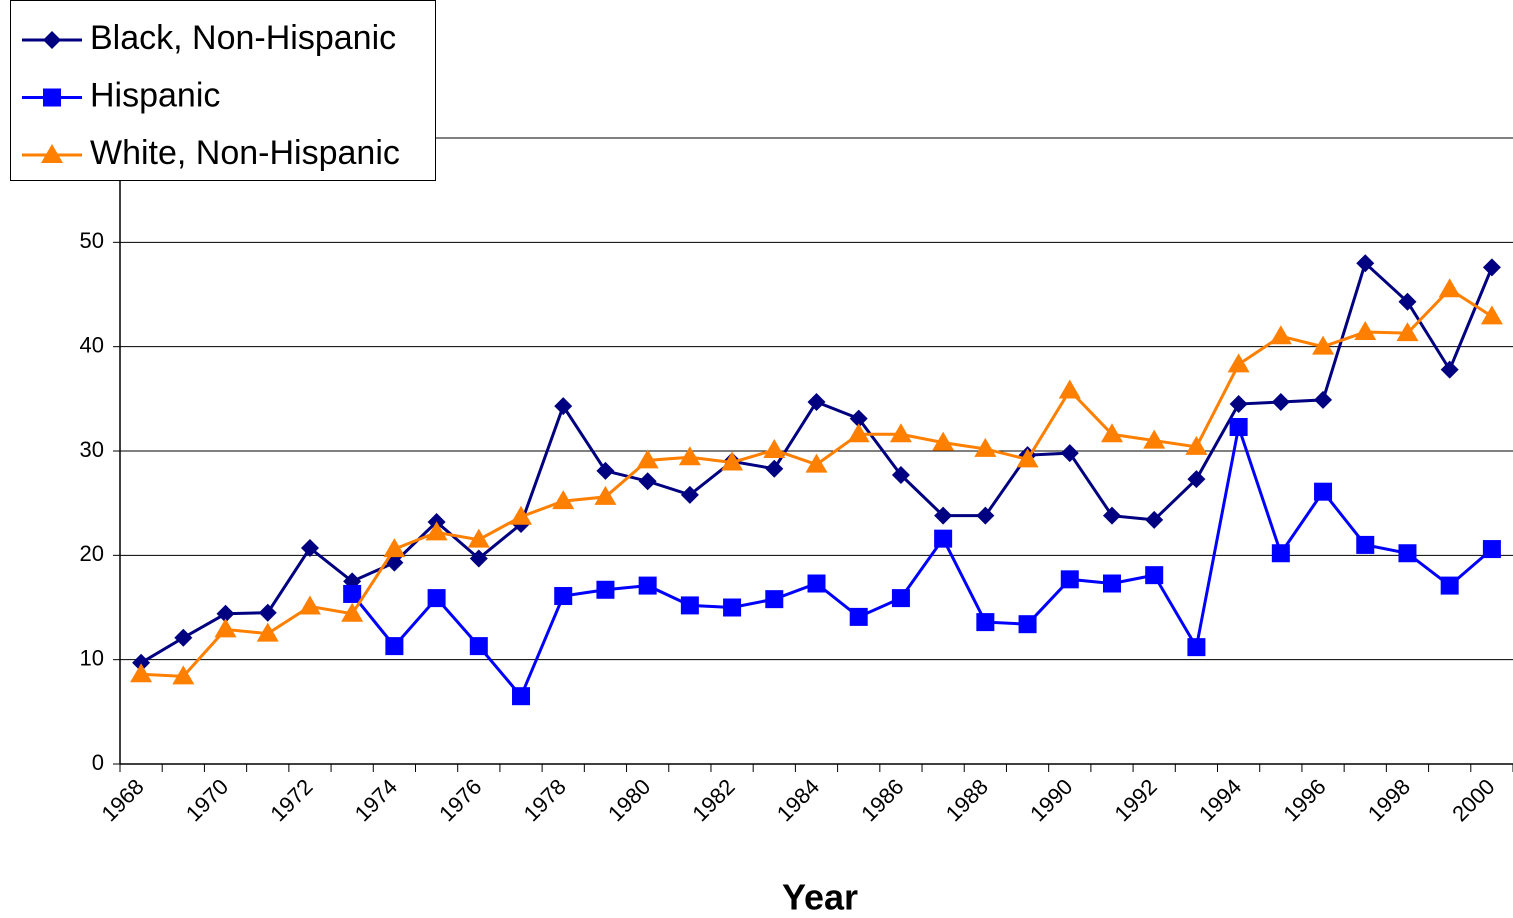 This screenshot has width=1513, height=918. Describe the element at coordinates (98, 762) in the screenshot. I see `y-tick-label: 0` at that location.